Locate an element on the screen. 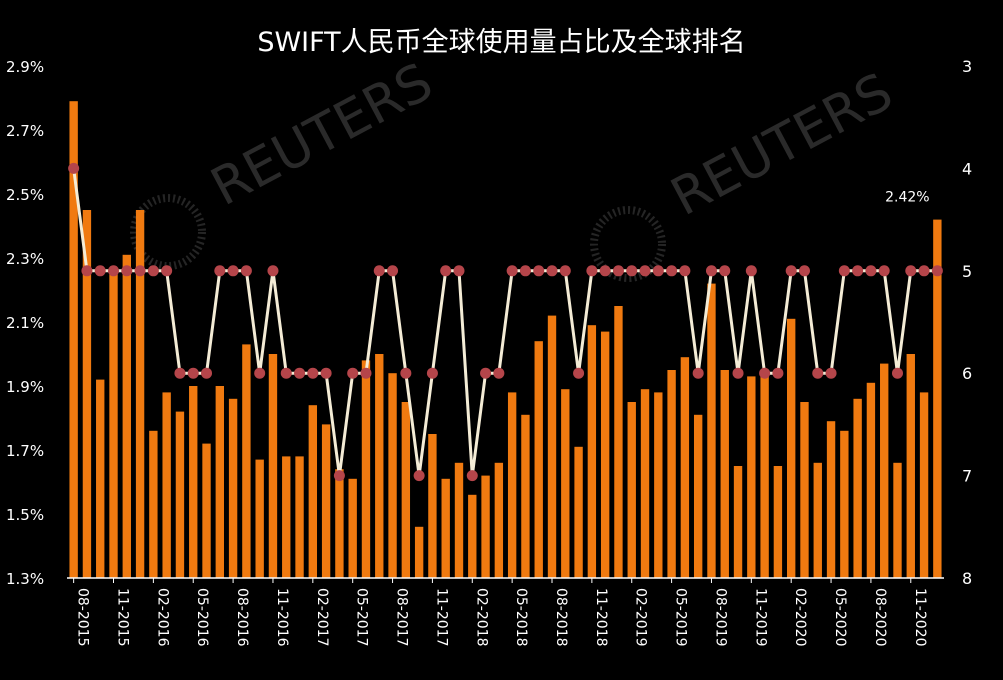 The width and height of the screenshot is (1003, 680). x-tick-label: 02-2016 is located at coordinates (162, 617).